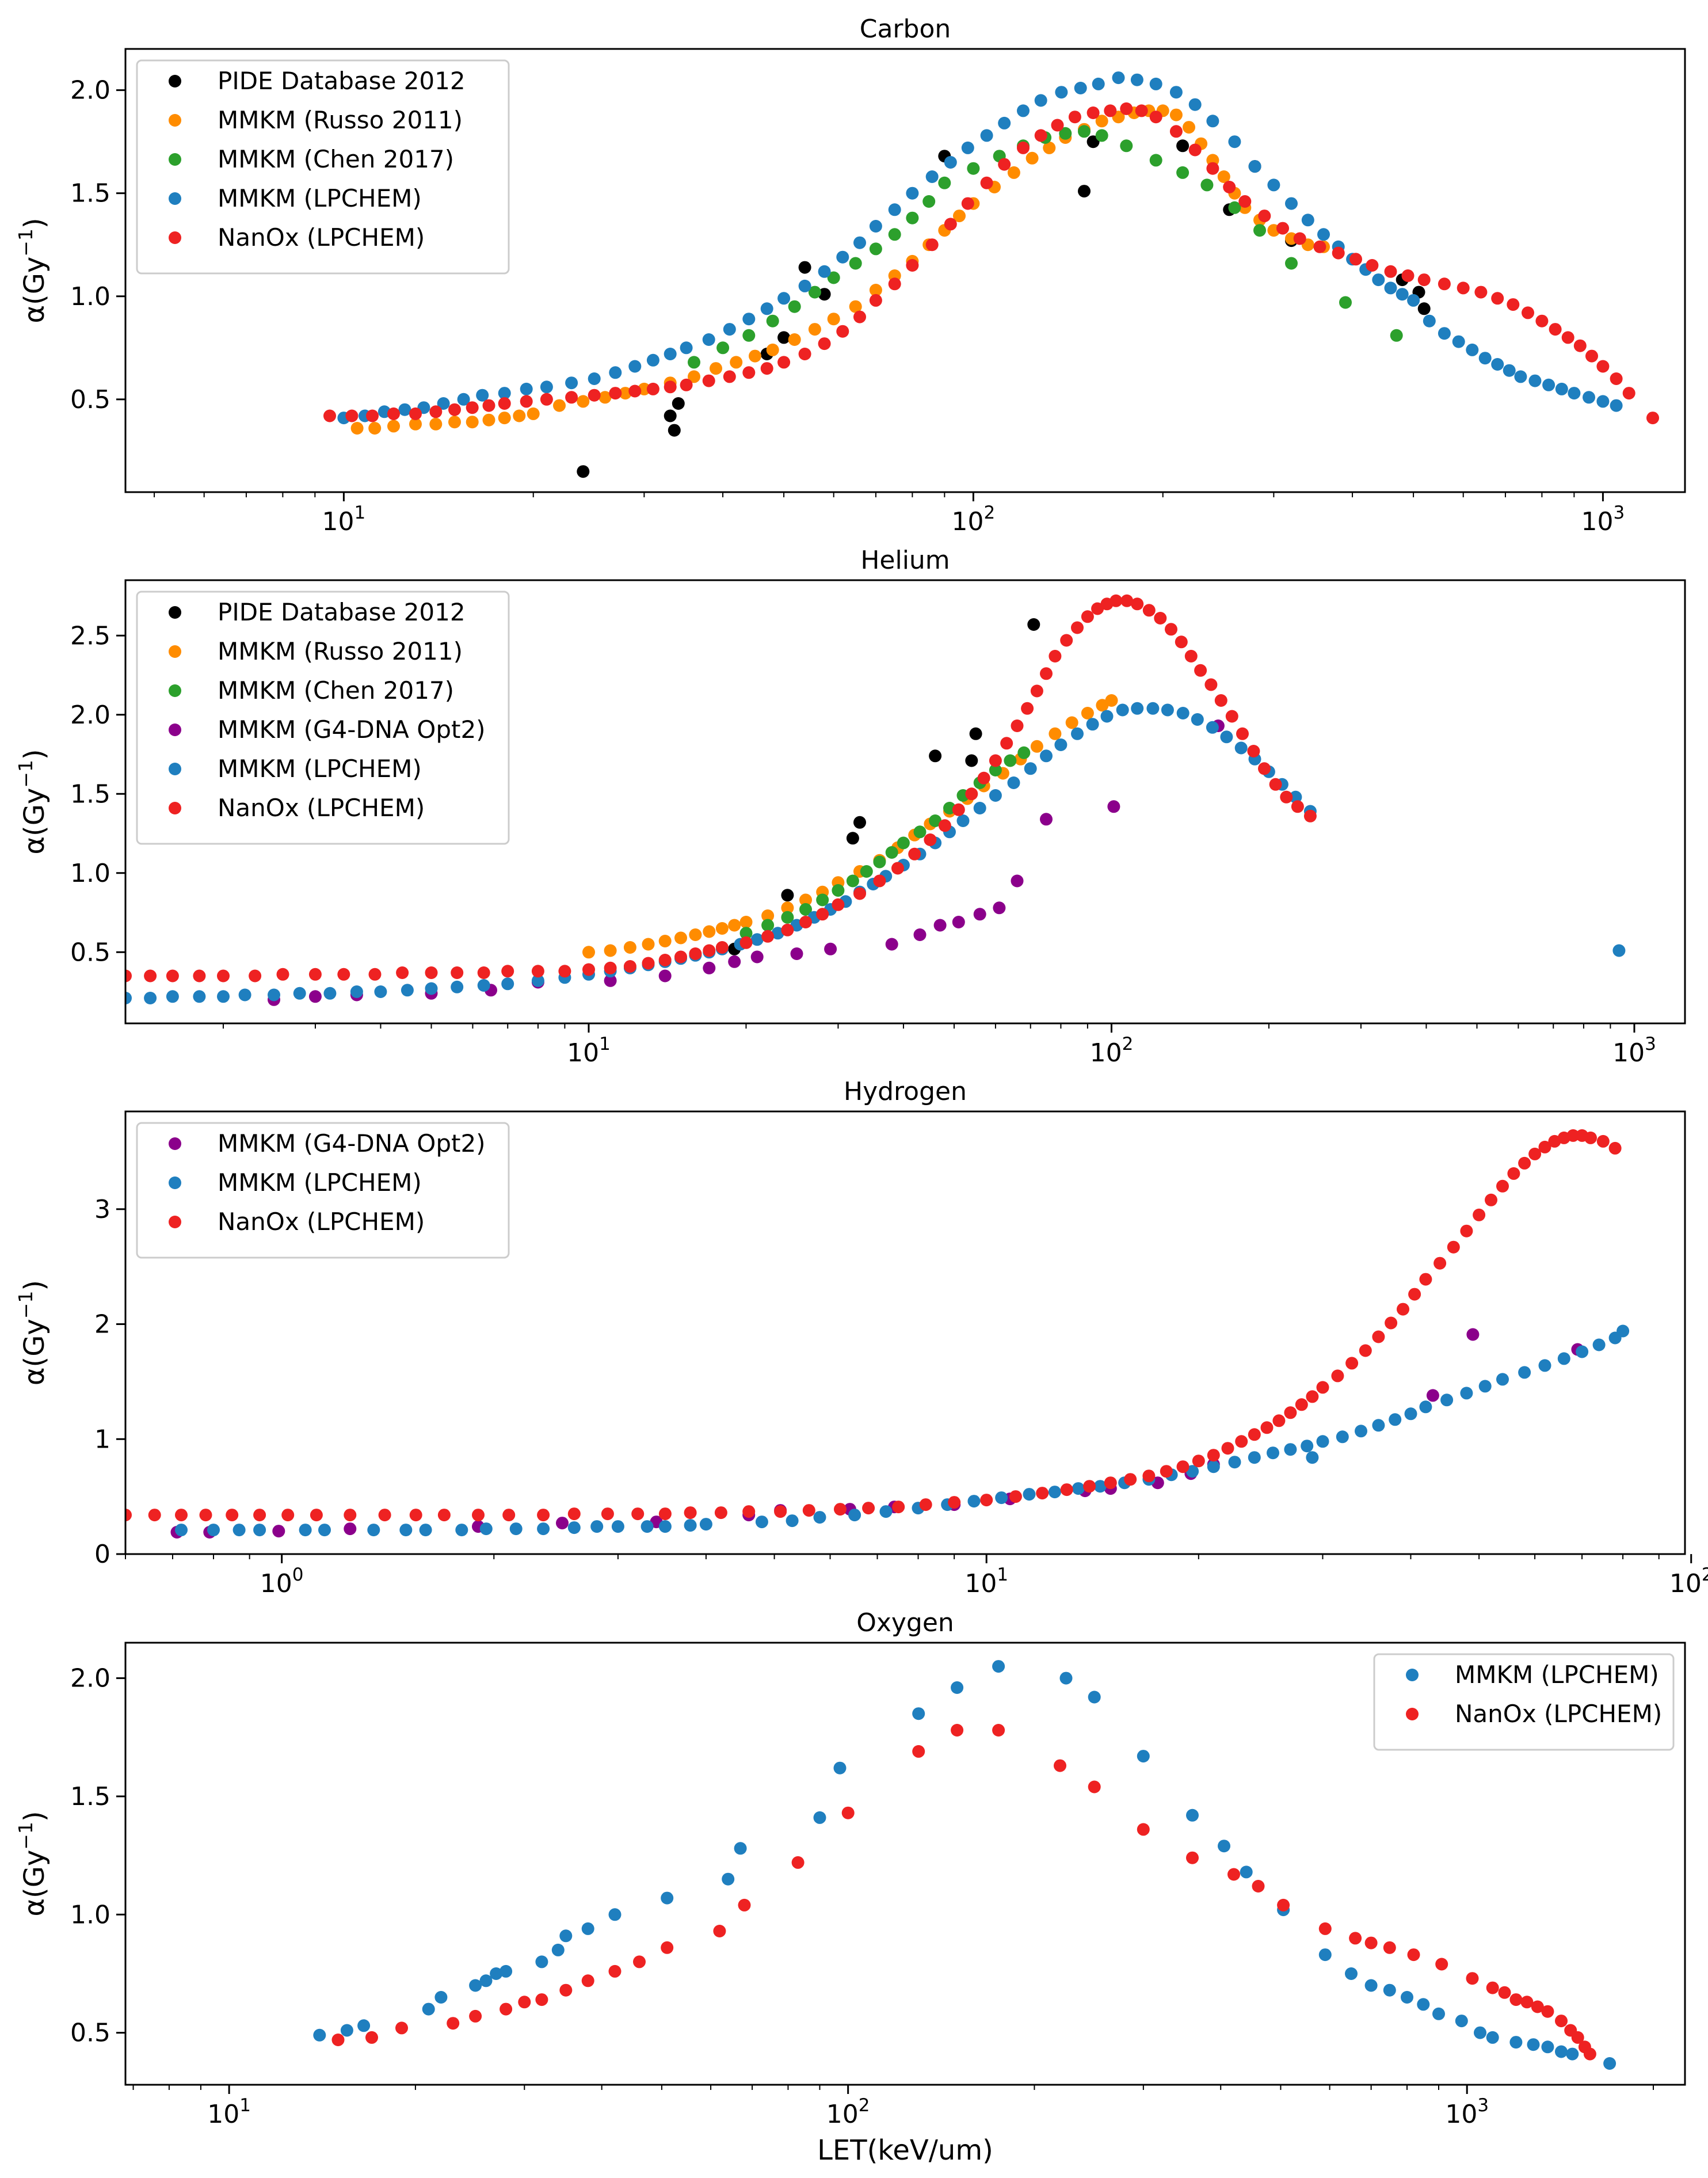 The image size is (1708, 2178). I want to click on y-tick-label: 0.5, so click(90, 2034).